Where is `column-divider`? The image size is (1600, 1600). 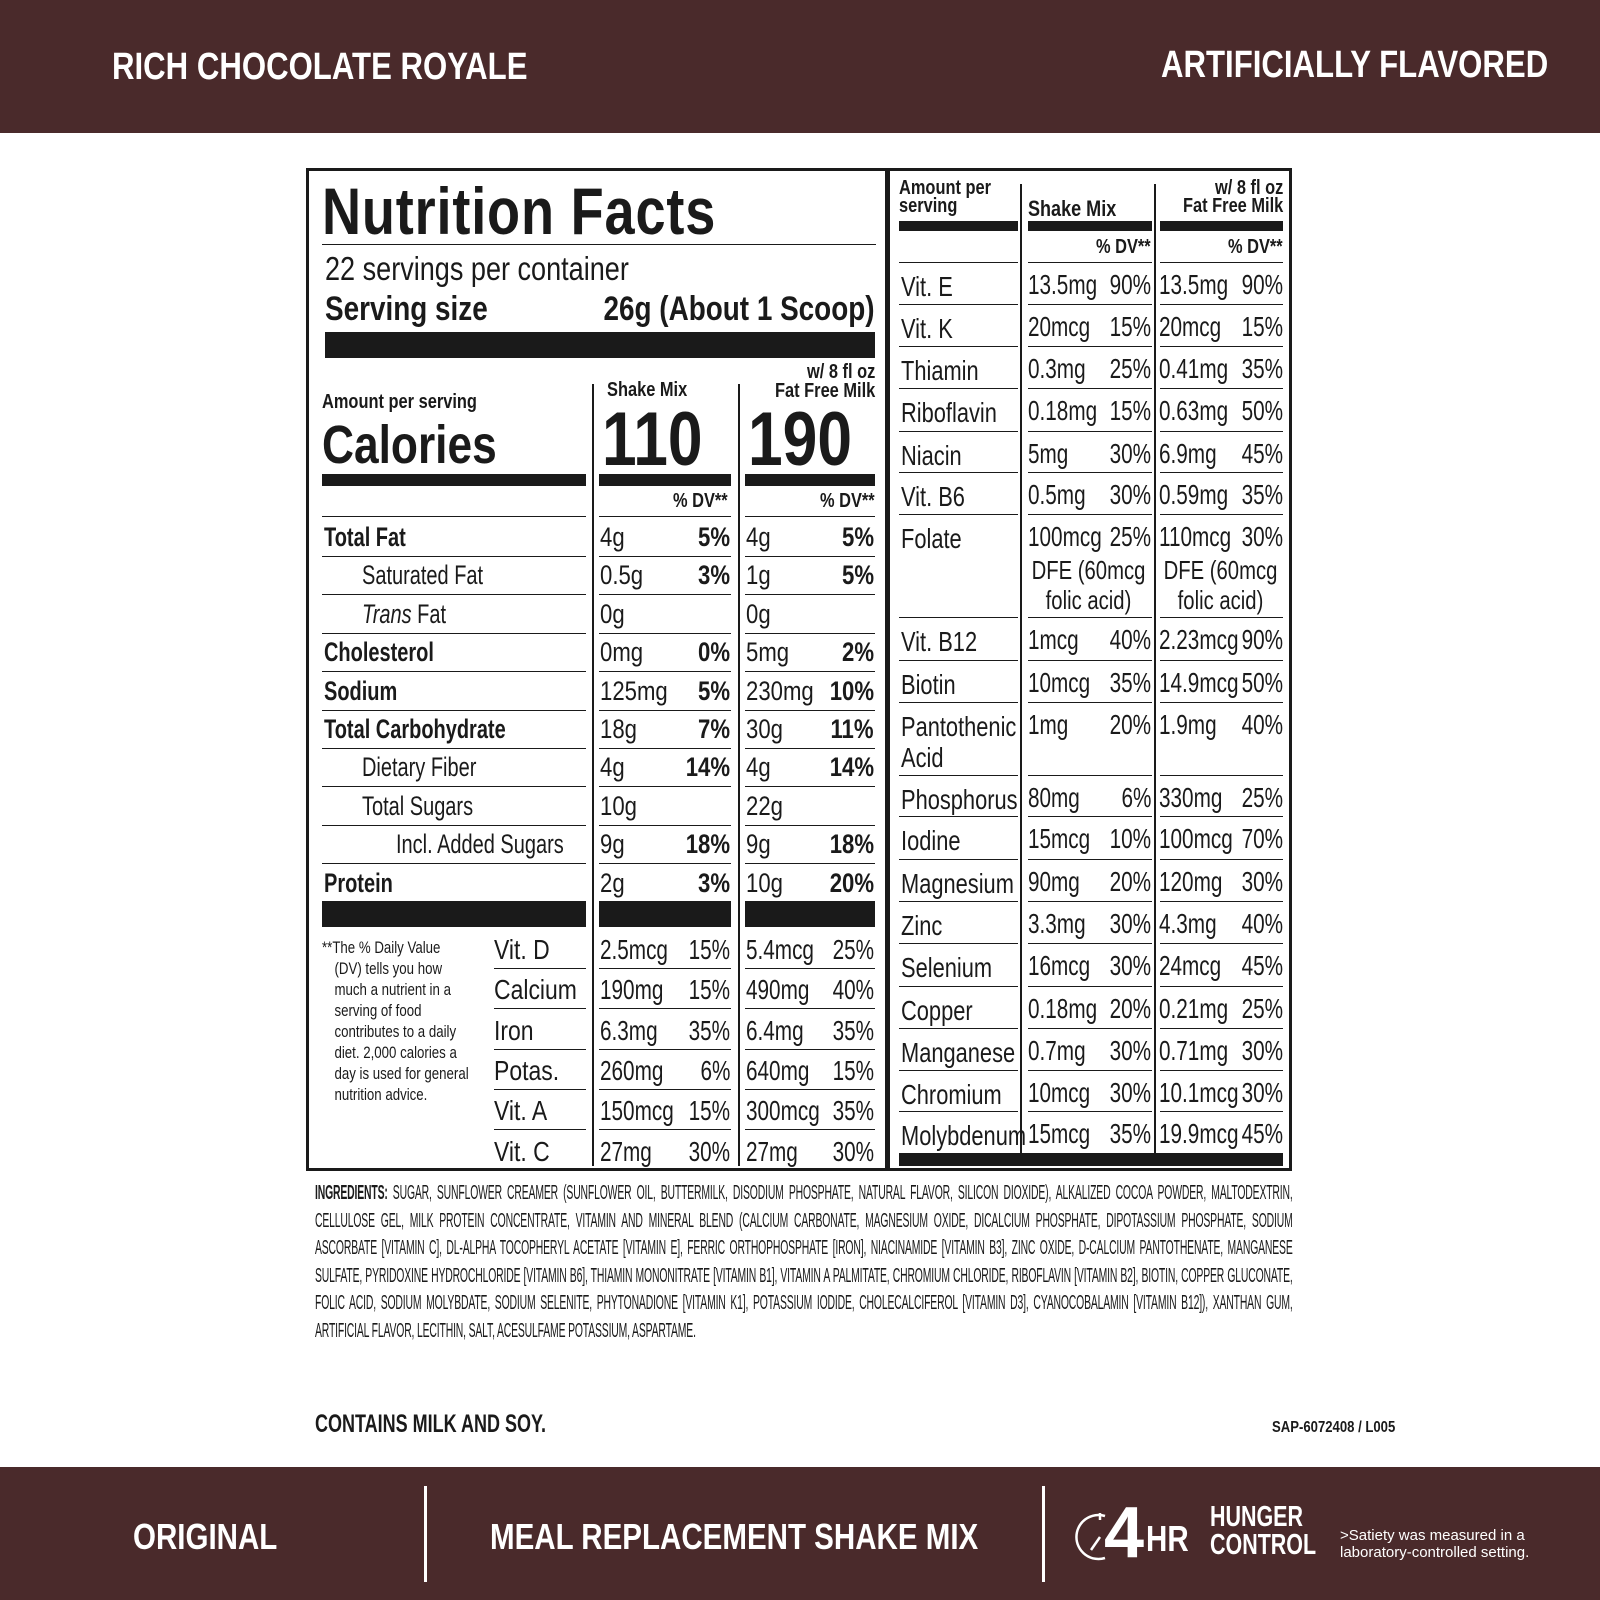
column-divider is located at coordinates (593, 775).